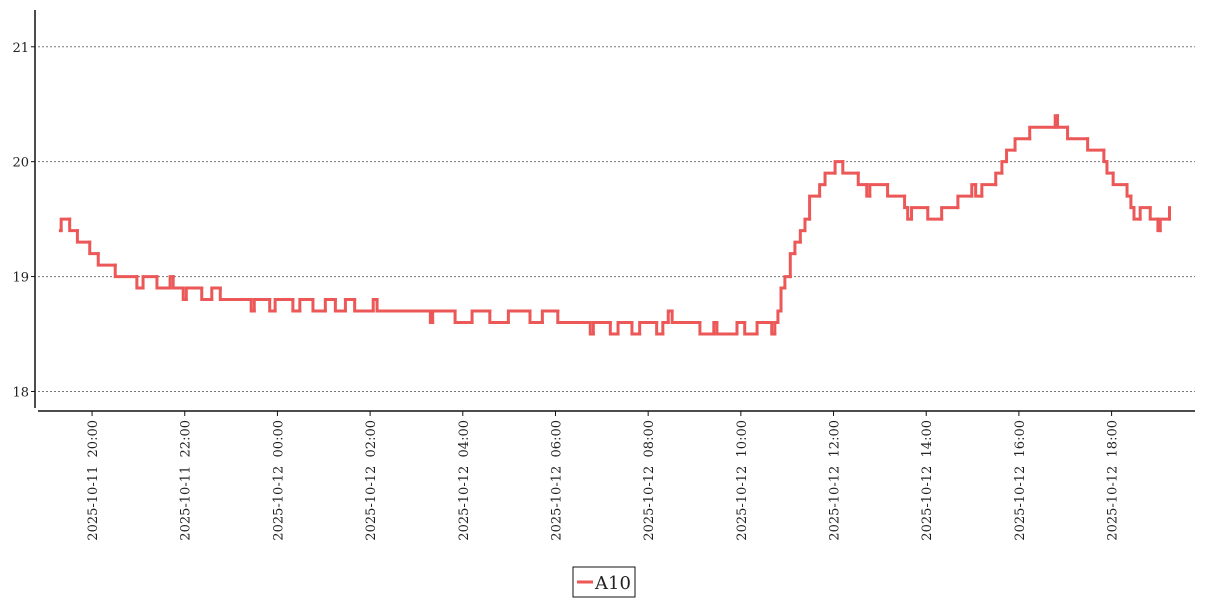 The image size is (1207, 600). I want to click on x-tick-label: 2025-10-12 10:00, so click(742, 480).